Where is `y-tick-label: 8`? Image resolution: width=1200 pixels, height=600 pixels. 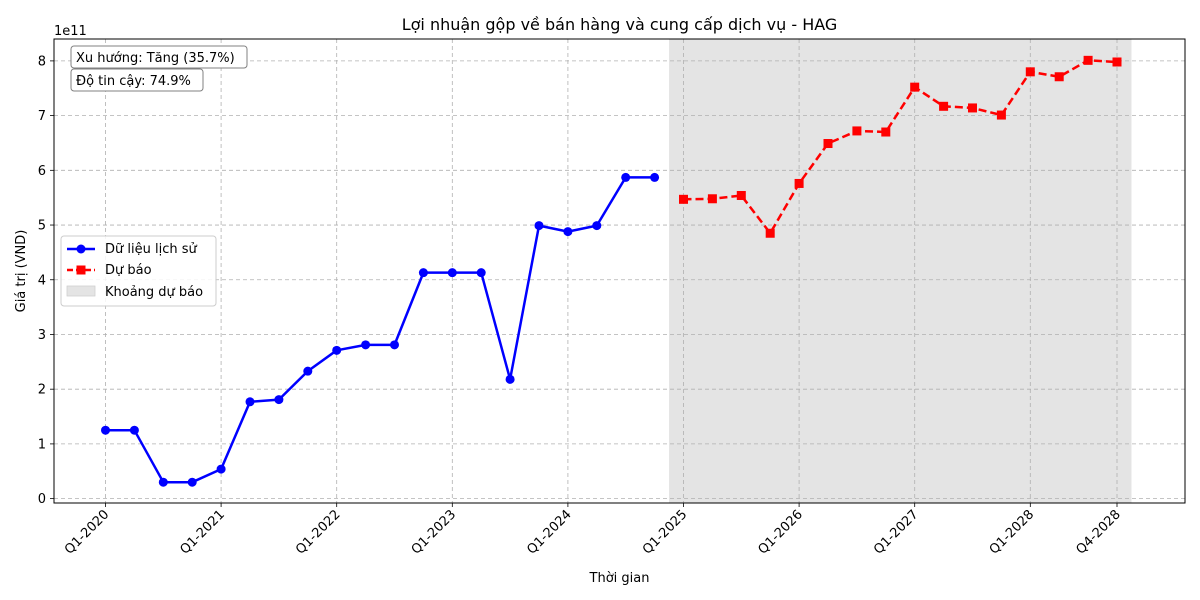 y-tick-label: 8 is located at coordinates (42, 61).